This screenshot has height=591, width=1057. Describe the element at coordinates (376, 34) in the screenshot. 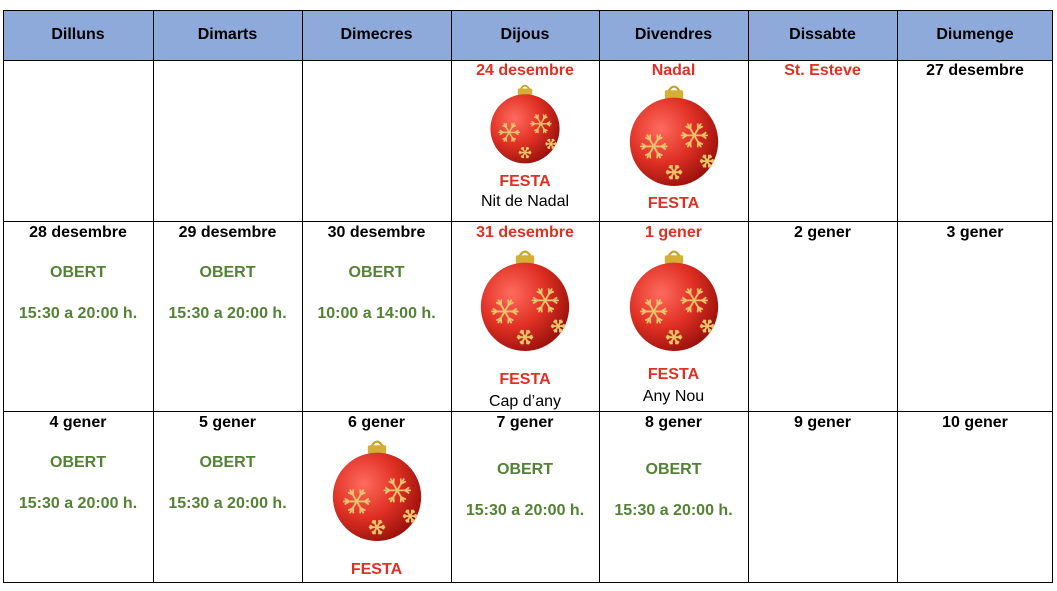

I see `weekday-wednesday: Dimecres` at that location.